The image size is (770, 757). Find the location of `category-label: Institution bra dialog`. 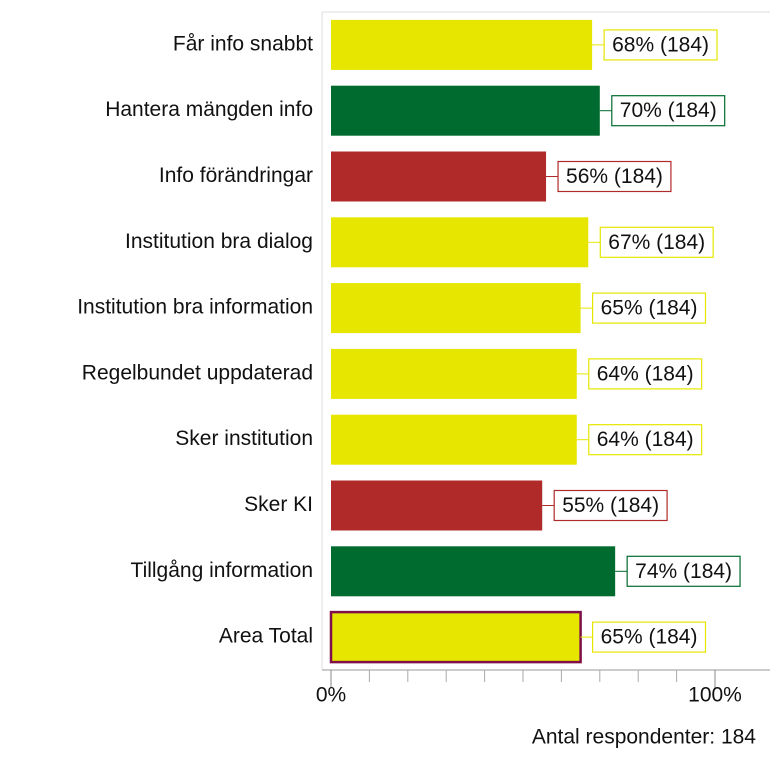

category-label: Institution bra dialog is located at coordinates (219, 241).